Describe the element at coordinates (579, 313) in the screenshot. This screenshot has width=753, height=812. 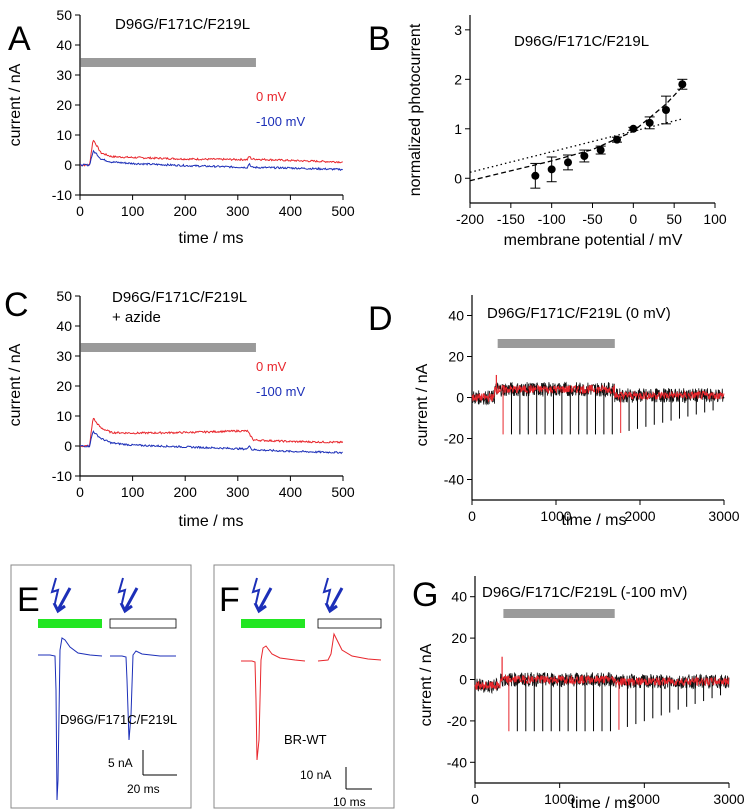
I see `panel-d-title: D96G/F171C/F219L (0 mV)` at that location.